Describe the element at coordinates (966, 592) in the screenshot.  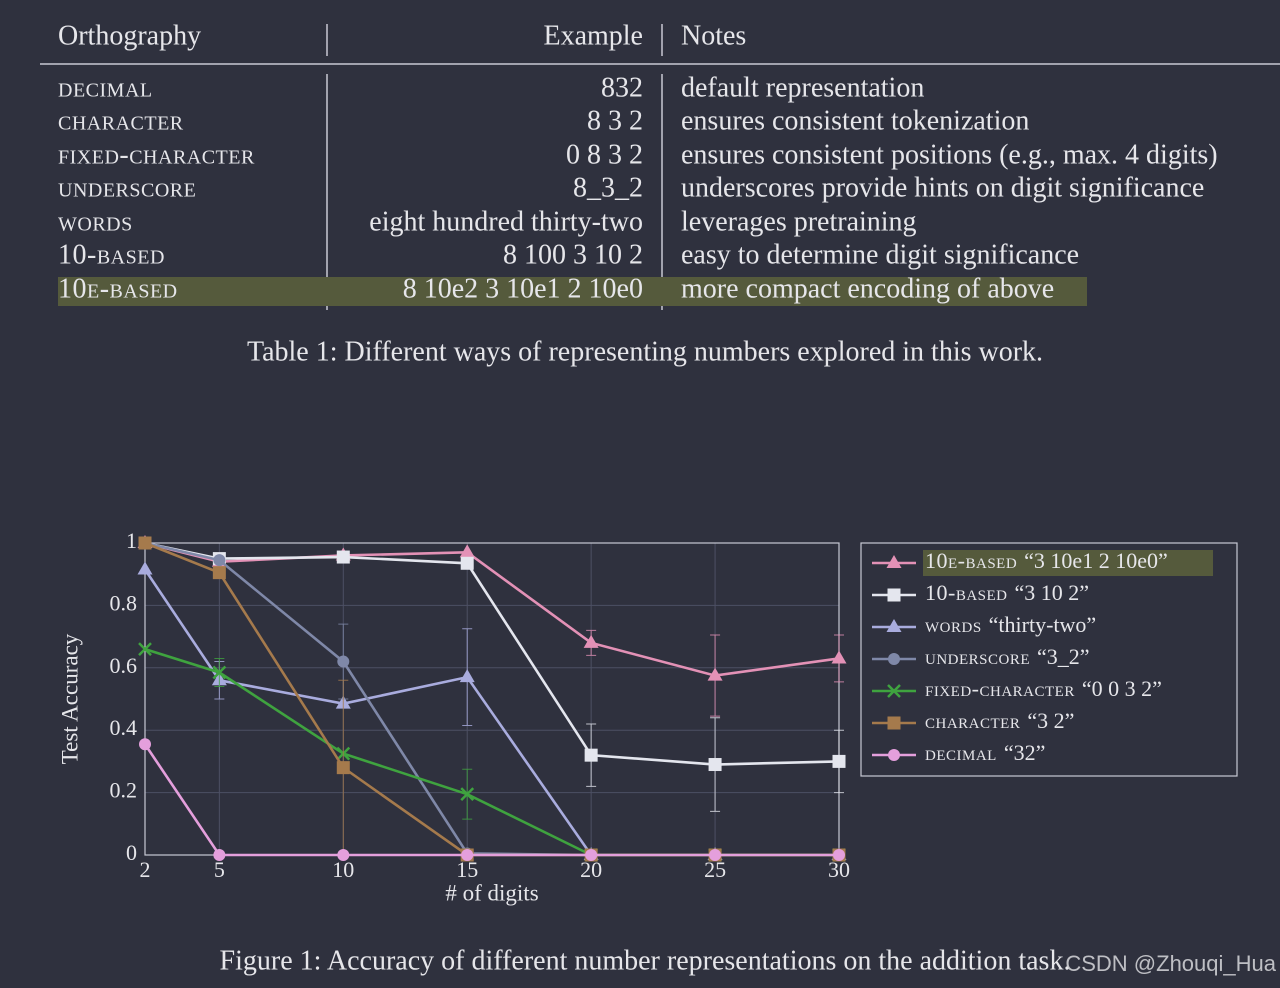
I see `legend-name: 10-based` at that location.